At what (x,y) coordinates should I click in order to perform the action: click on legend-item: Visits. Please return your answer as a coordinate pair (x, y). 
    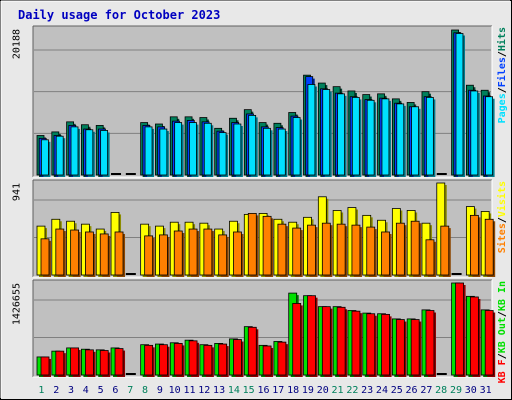
    Looking at the image, I should click on (502, 199).